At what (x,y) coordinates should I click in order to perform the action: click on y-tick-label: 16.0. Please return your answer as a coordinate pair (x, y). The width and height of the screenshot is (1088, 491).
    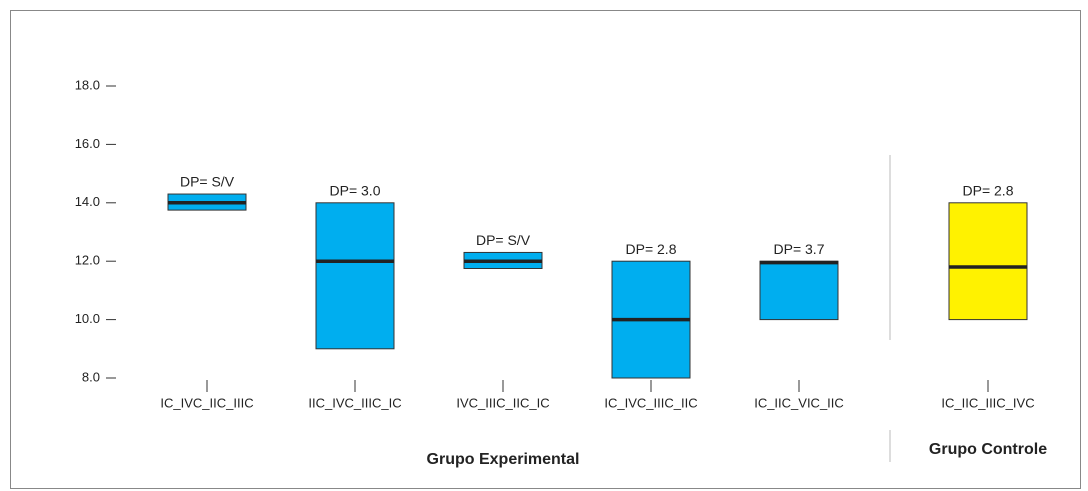
    Looking at the image, I should click on (87, 143).